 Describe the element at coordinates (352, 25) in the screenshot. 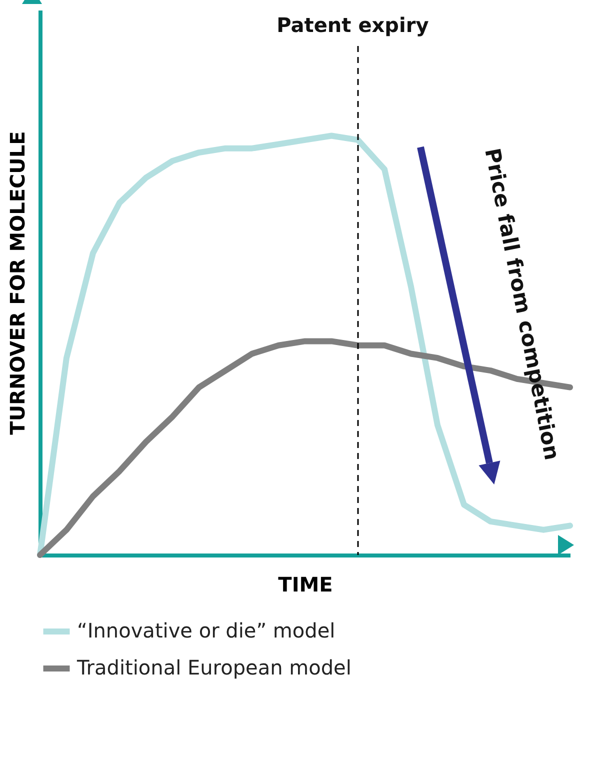

I see `text: Patent expiry` at that location.